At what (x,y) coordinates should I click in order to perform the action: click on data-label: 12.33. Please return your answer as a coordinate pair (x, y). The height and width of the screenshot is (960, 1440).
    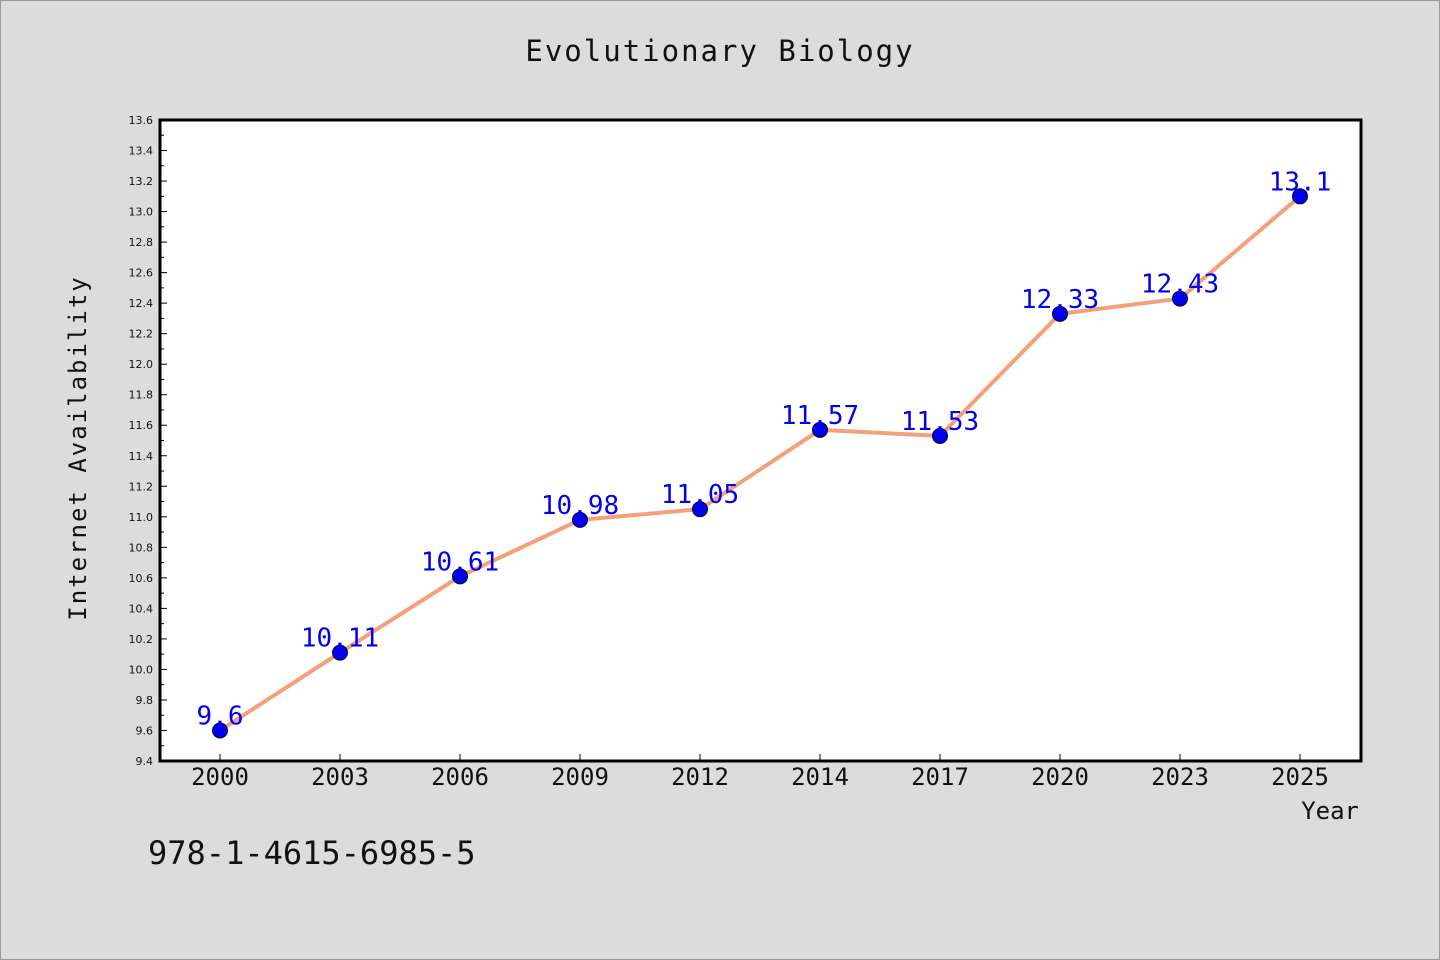
    Looking at the image, I should click on (1060, 300).